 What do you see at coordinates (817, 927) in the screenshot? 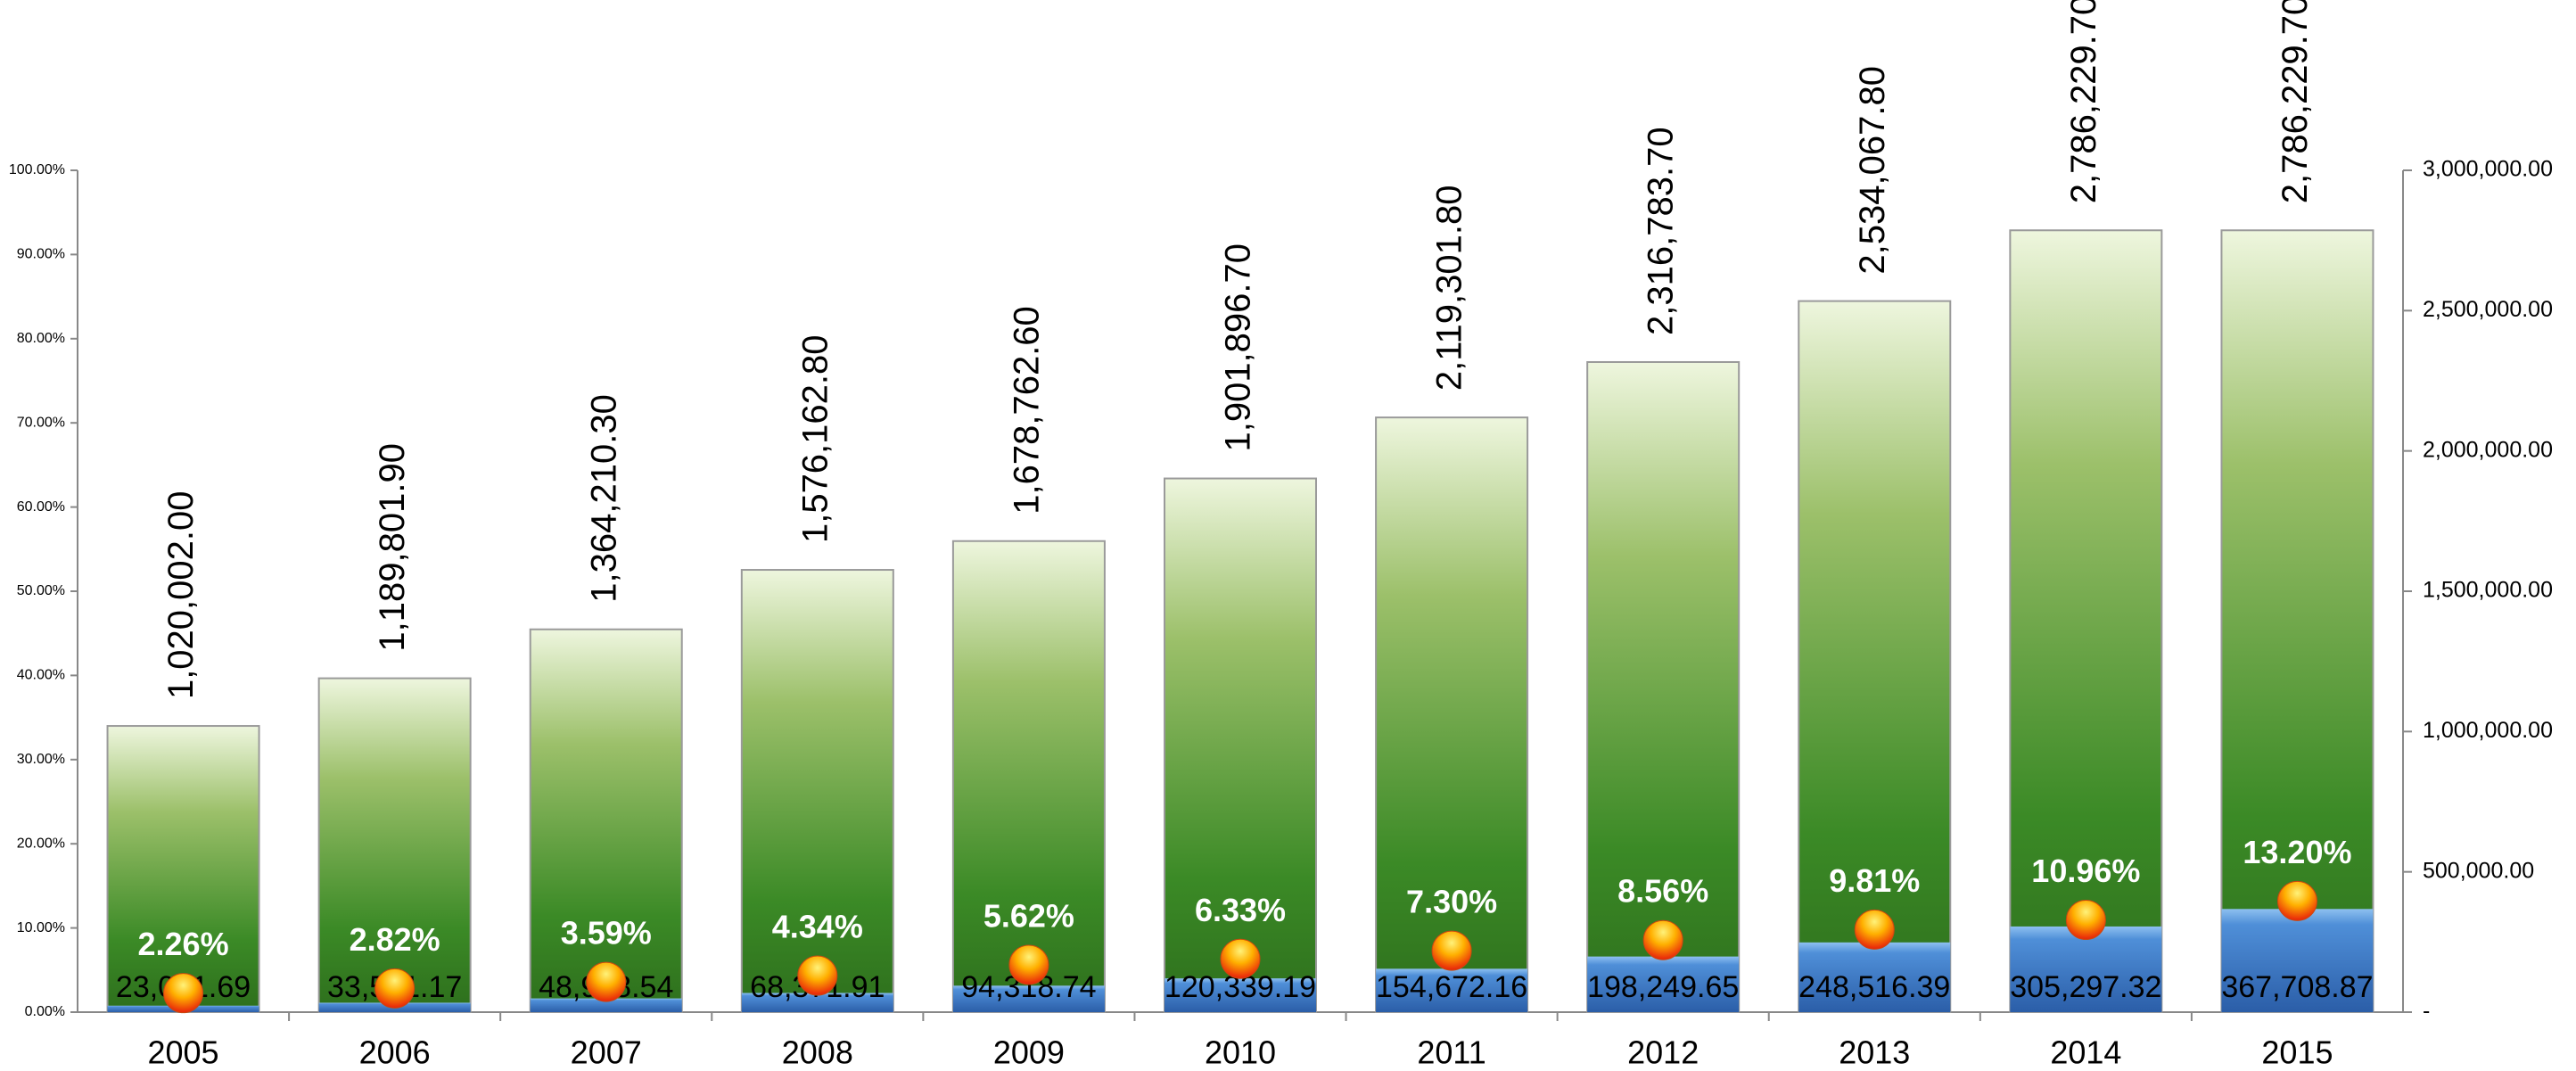
I see `percent-label: 4.34%` at bounding box center [817, 927].